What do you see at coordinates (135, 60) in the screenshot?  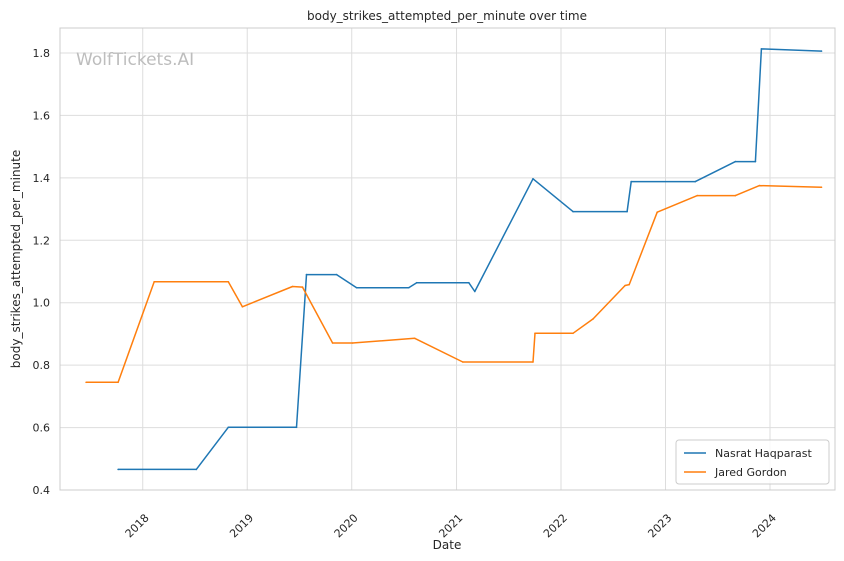 I see `watermark-text: WolfTickets.AI` at bounding box center [135, 60].